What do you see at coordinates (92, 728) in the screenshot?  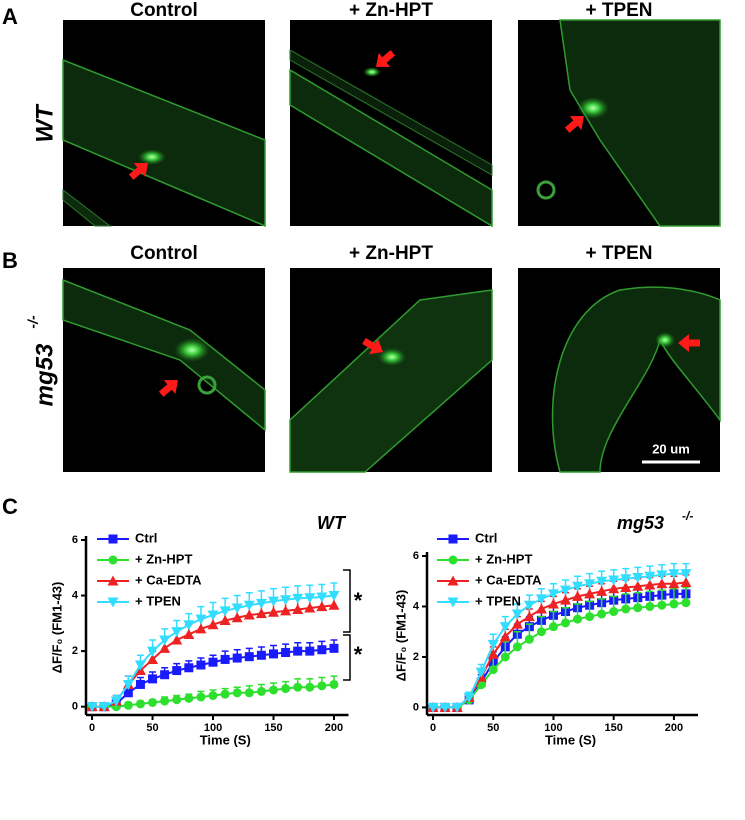 I see `x-tick-label: 0` at bounding box center [92, 728].